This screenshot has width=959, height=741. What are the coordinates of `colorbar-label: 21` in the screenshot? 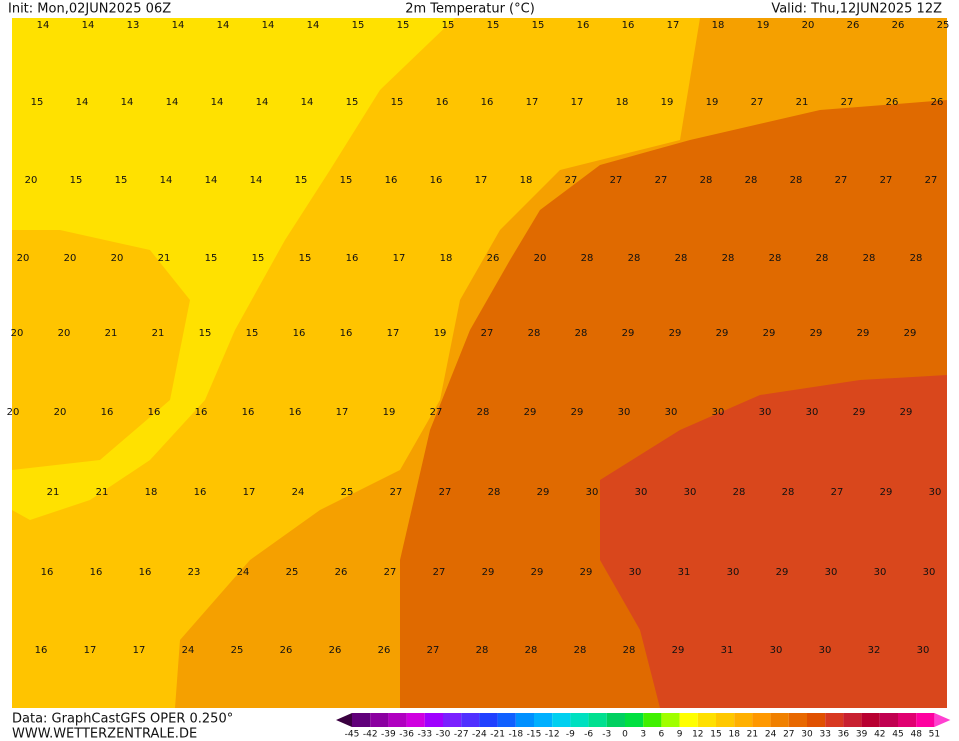 It's located at (752, 735).